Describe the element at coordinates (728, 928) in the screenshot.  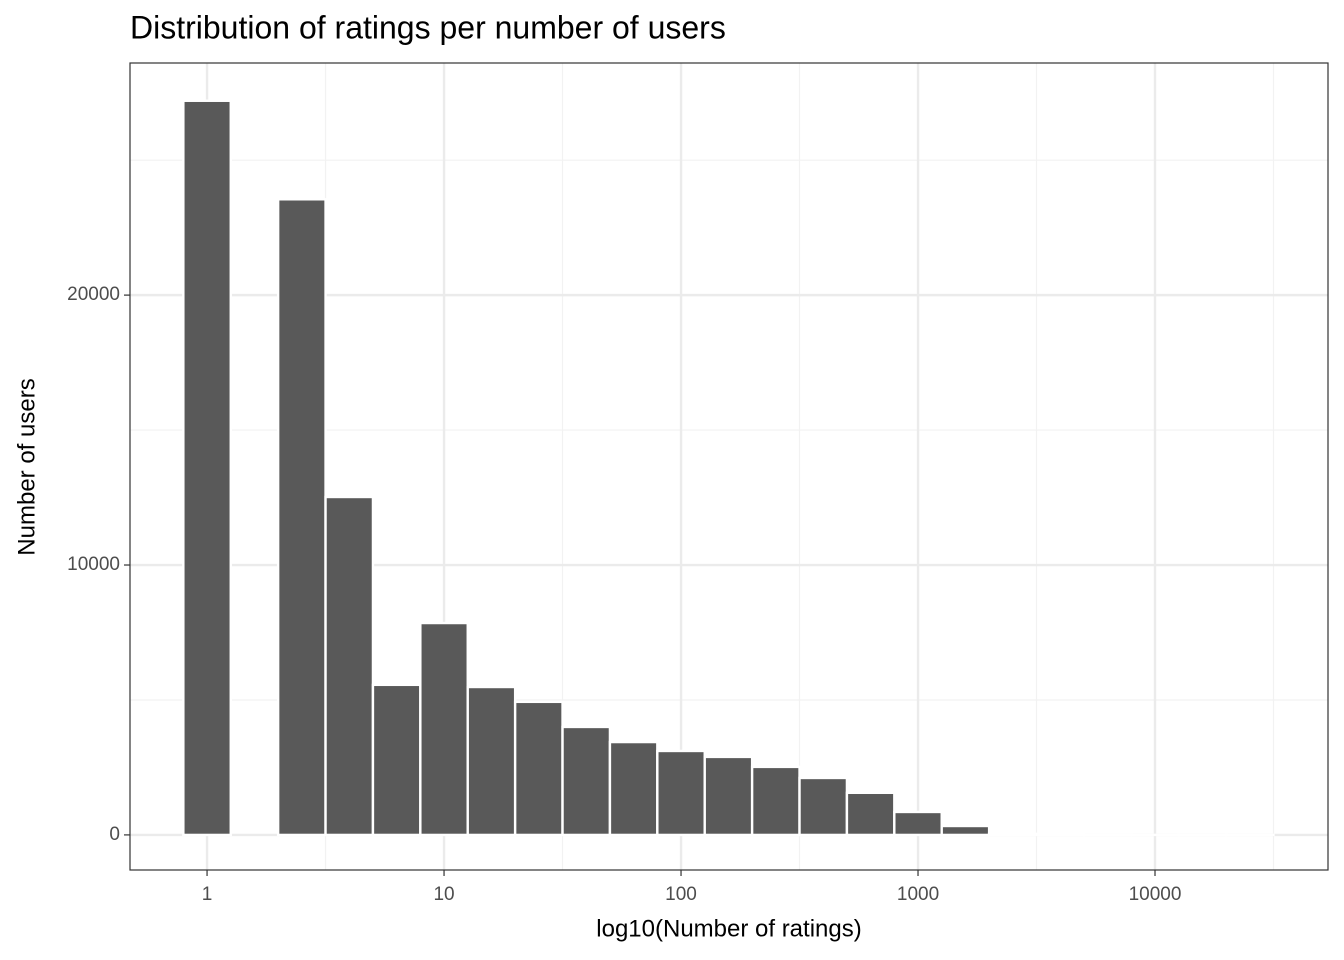
I see `x-axis-title: log10(Number of ratings)` at that location.